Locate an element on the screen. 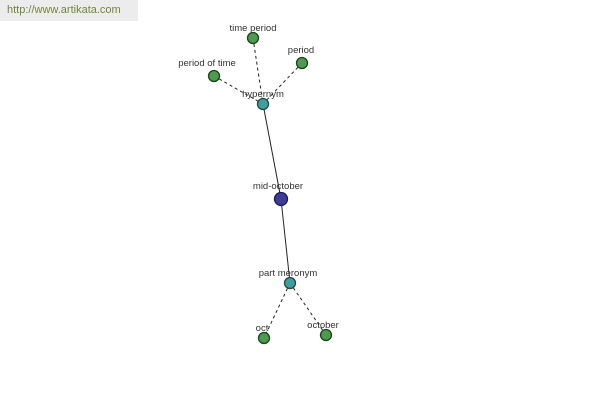 The height and width of the screenshot is (400, 600). graph-node-october is located at coordinates (326, 335).